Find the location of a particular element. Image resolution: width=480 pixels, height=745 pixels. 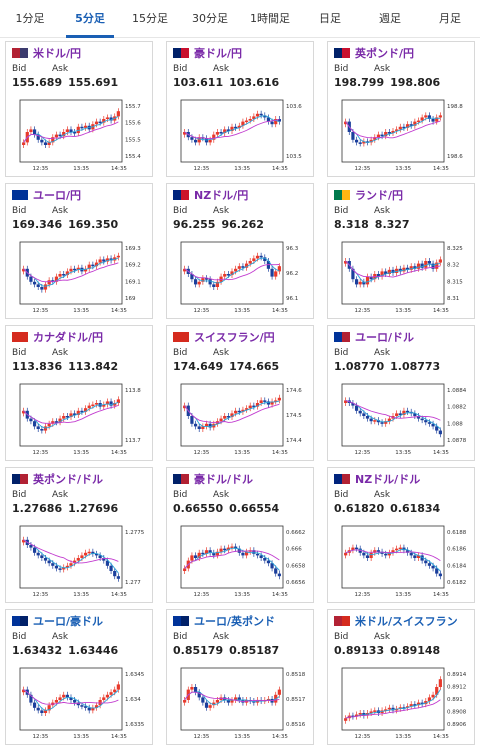

price-values: 0.89133 0.89148 is located at coordinates (390, 650).